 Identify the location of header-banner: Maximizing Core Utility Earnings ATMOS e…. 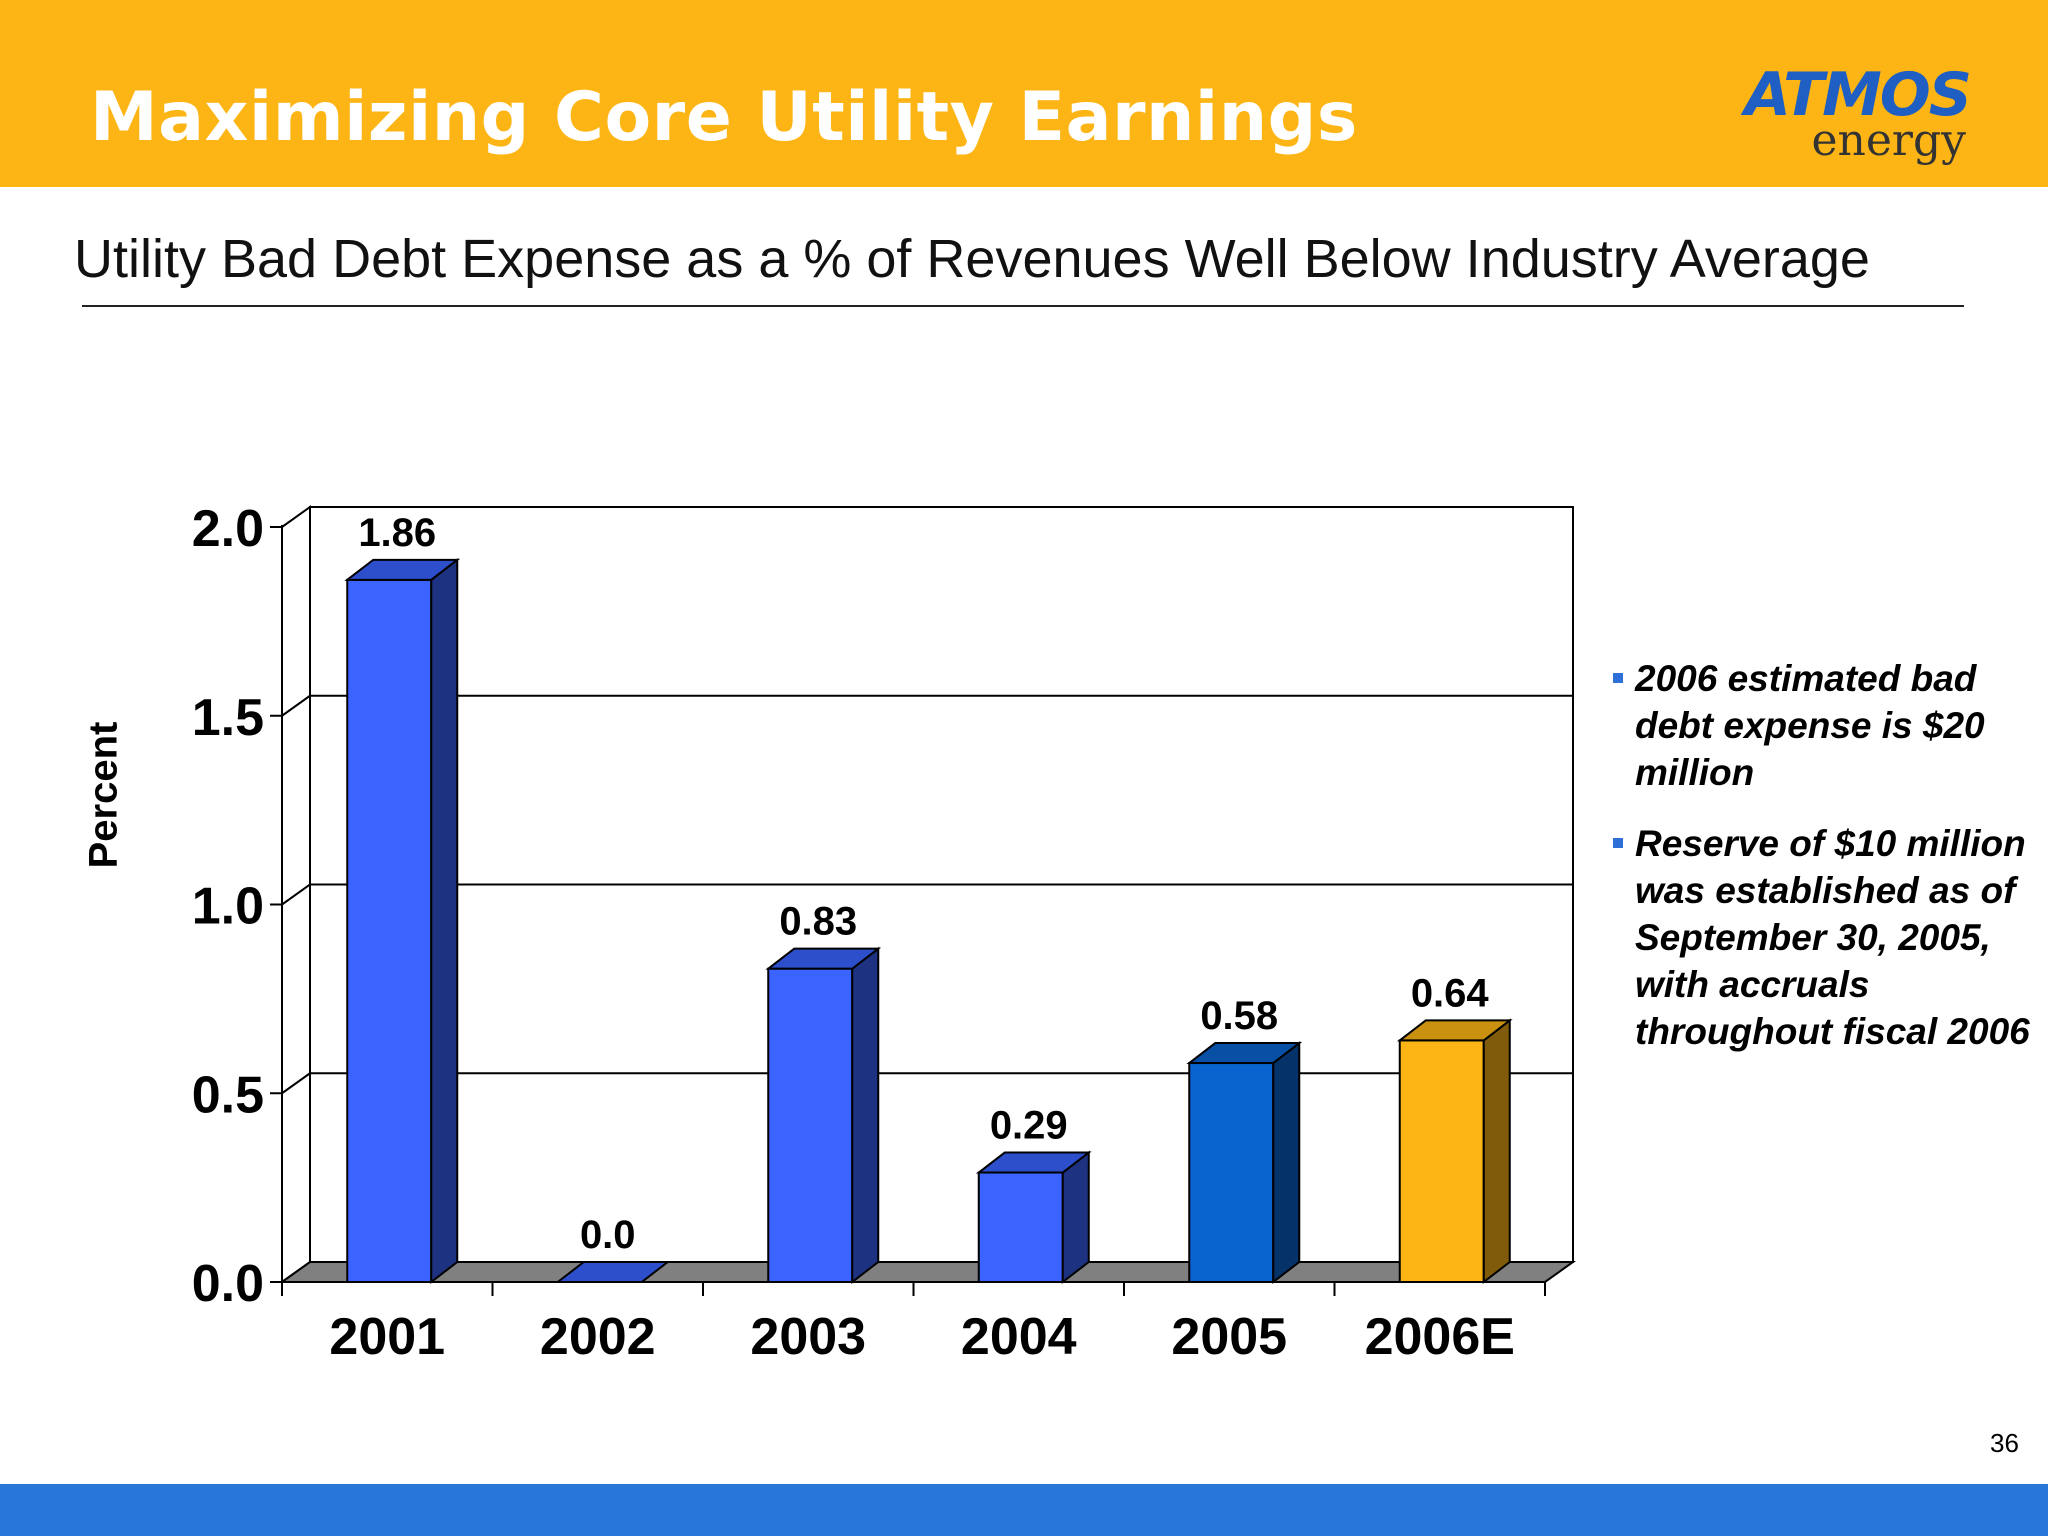
(1024, 93).